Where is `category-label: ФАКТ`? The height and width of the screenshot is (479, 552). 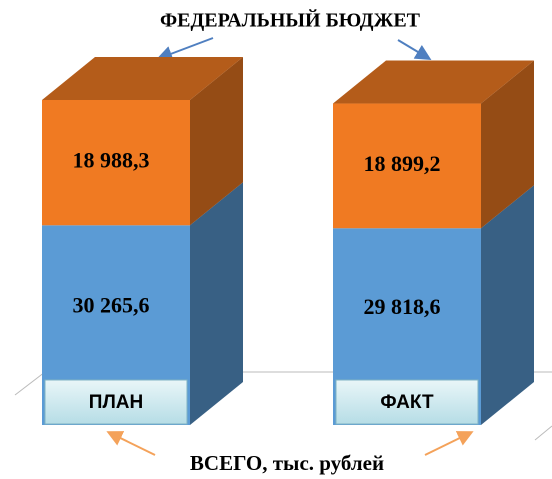 category-label: ФАКТ is located at coordinates (407, 402).